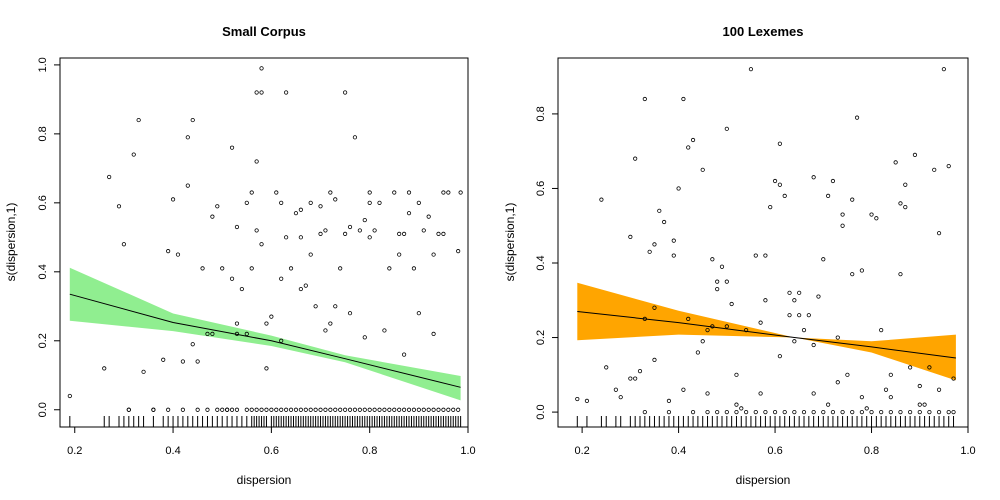 Image resolution: width=1000 pixels, height=500 pixels. I want to click on zero-points, so click(799, 412).